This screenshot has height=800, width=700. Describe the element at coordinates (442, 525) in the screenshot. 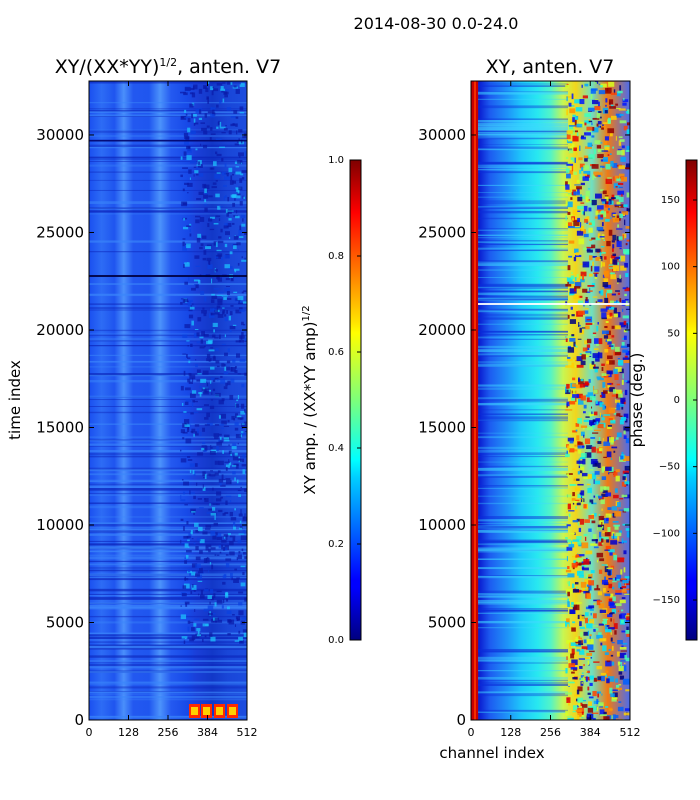

I see `phase-y-tick-label: 10000` at that location.